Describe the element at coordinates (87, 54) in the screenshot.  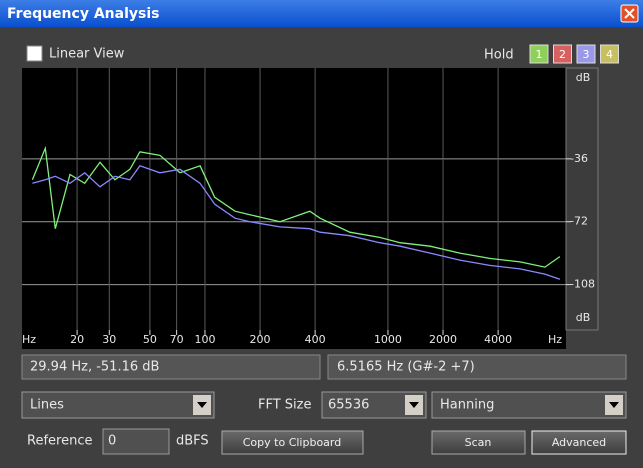
I see `linear-view-label: Linear View` at that location.